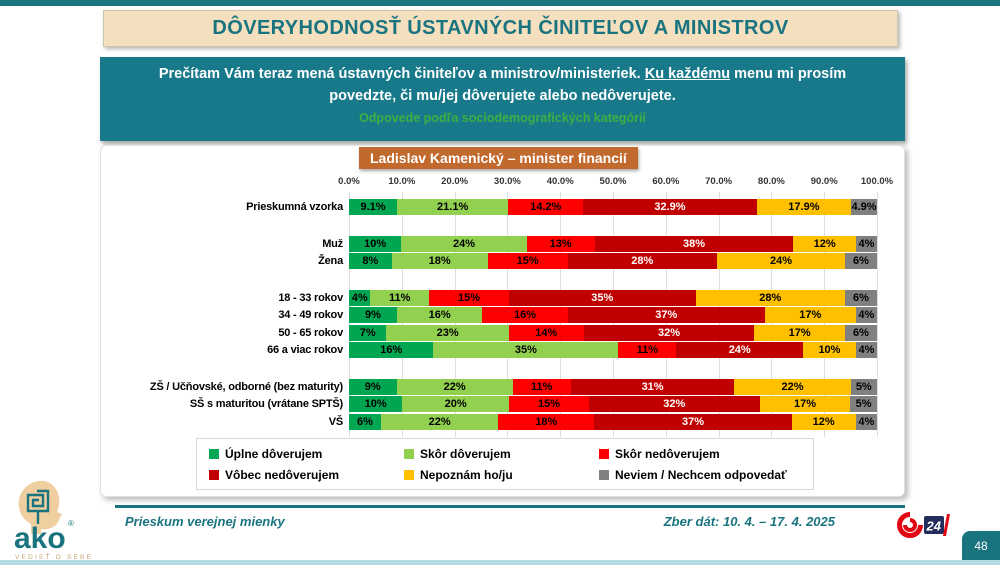  Describe the element at coordinates (613, 181) in the screenshot. I see `x-axis-tick: 50.0%` at that location.